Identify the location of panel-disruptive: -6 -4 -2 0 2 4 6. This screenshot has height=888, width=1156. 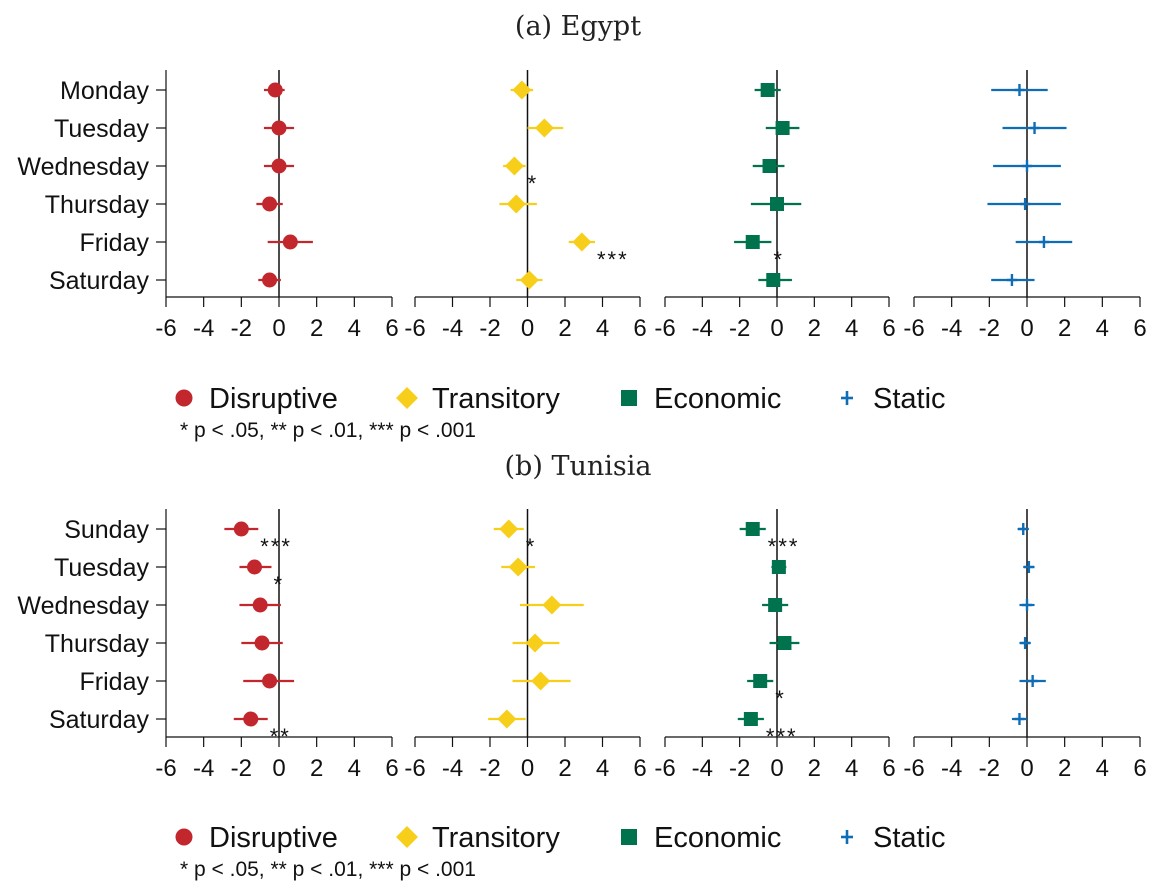
(276, 206).